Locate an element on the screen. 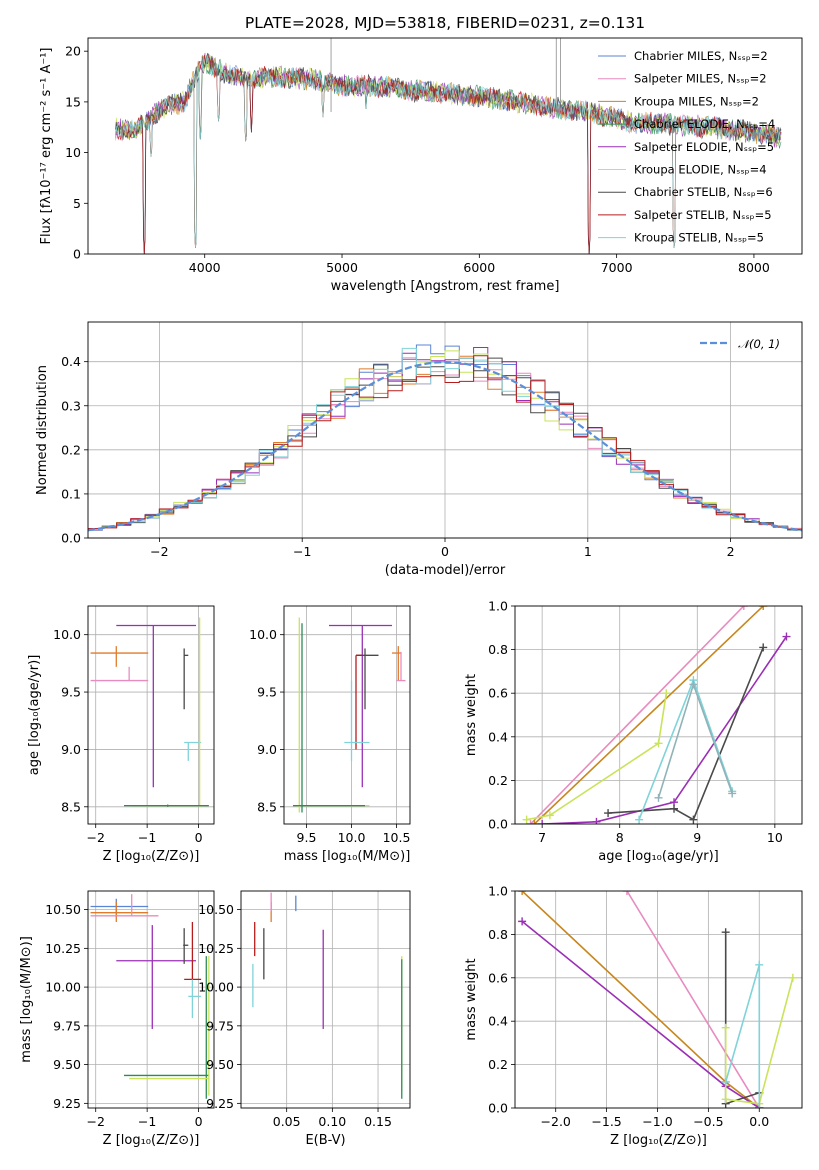 The image size is (819, 1170). y-tick-label: 9.25 is located at coordinates (67, 1103).